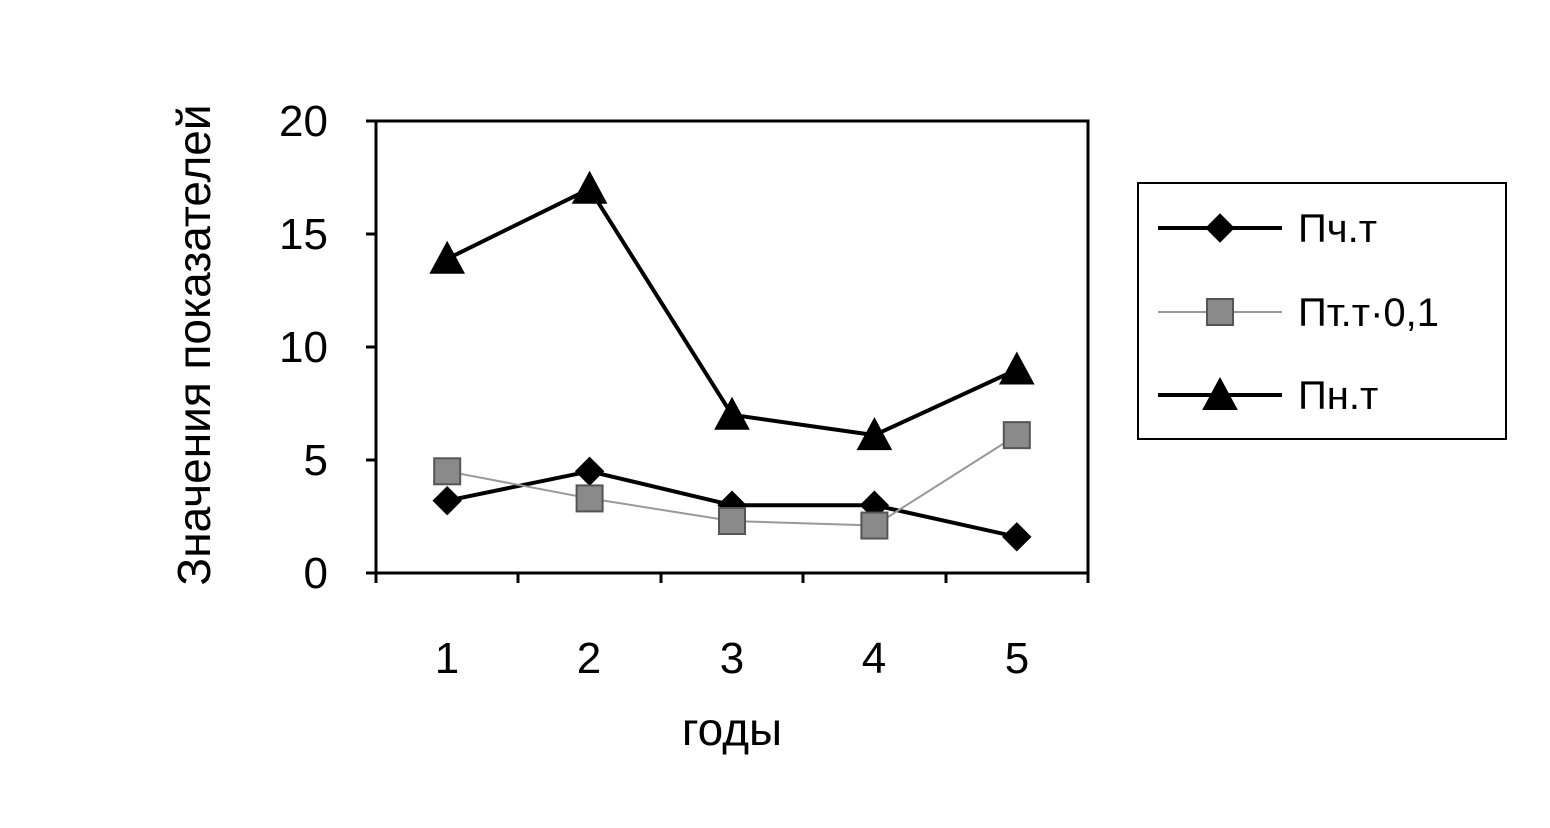 The width and height of the screenshot is (1550, 828). What do you see at coordinates (732, 658) in the screenshot?
I see `x-tick-label: 3` at bounding box center [732, 658].